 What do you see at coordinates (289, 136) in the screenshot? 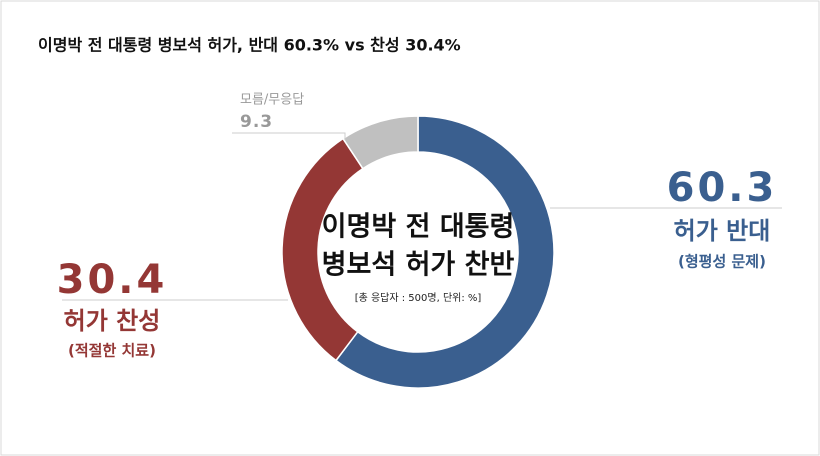
I see `leader-line` at bounding box center [289, 136].